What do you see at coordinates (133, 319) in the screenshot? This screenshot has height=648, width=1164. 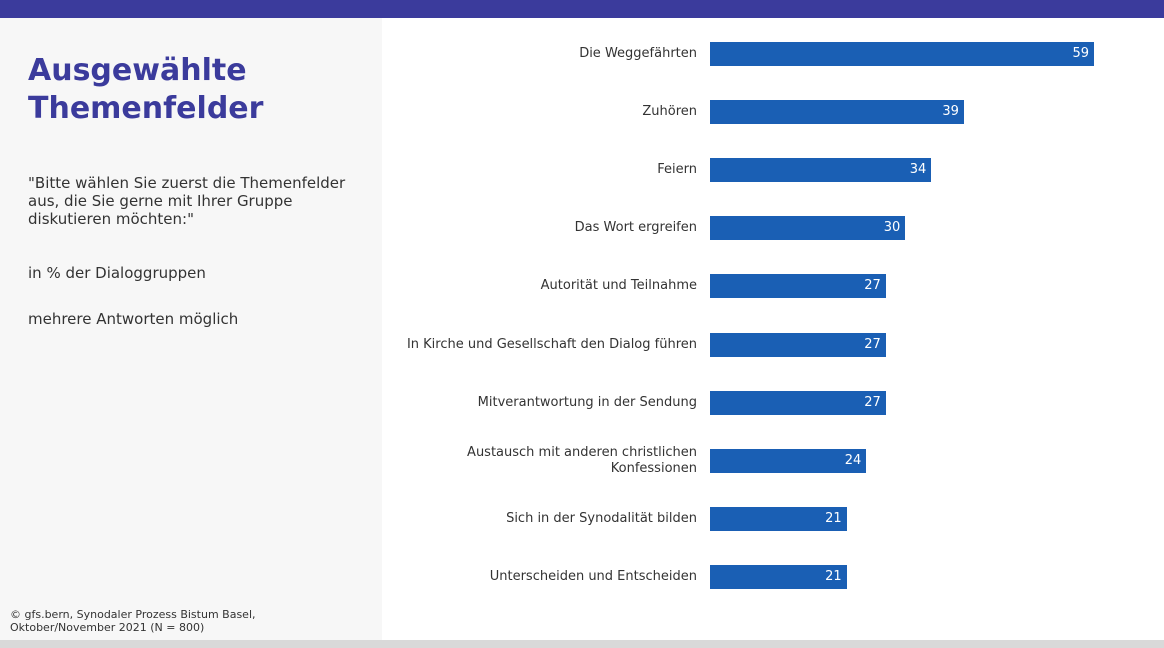 I see `note: mehrere Antworten möglich` at bounding box center [133, 319].